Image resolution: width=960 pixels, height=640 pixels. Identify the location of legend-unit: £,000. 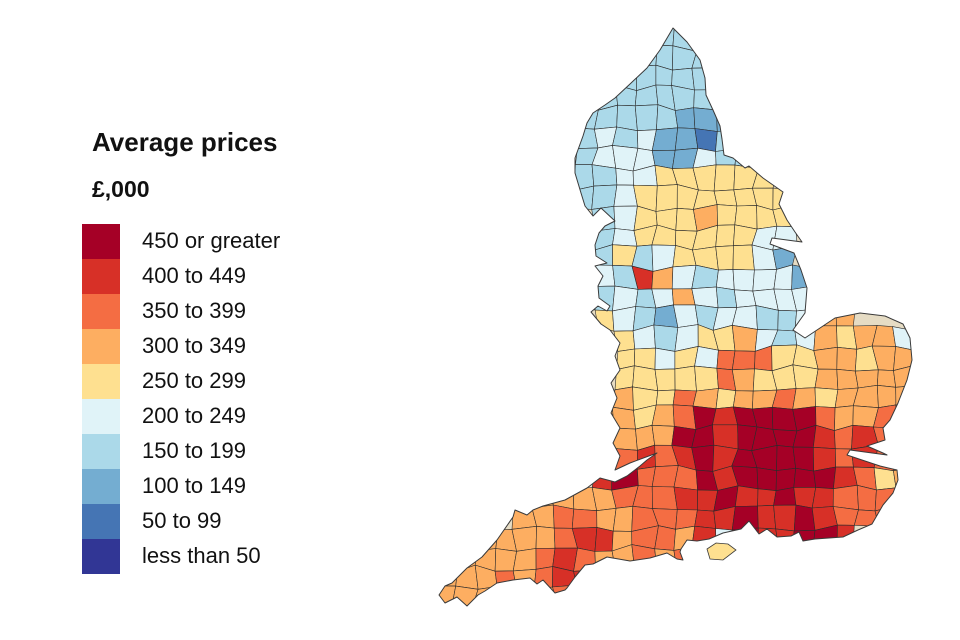
(121, 188).